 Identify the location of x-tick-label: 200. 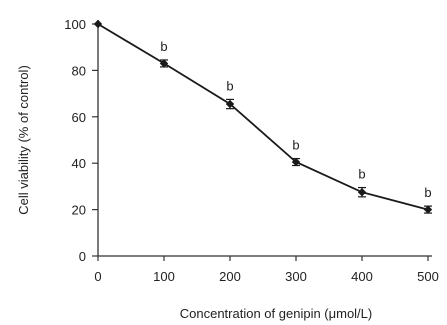
(230, 276).